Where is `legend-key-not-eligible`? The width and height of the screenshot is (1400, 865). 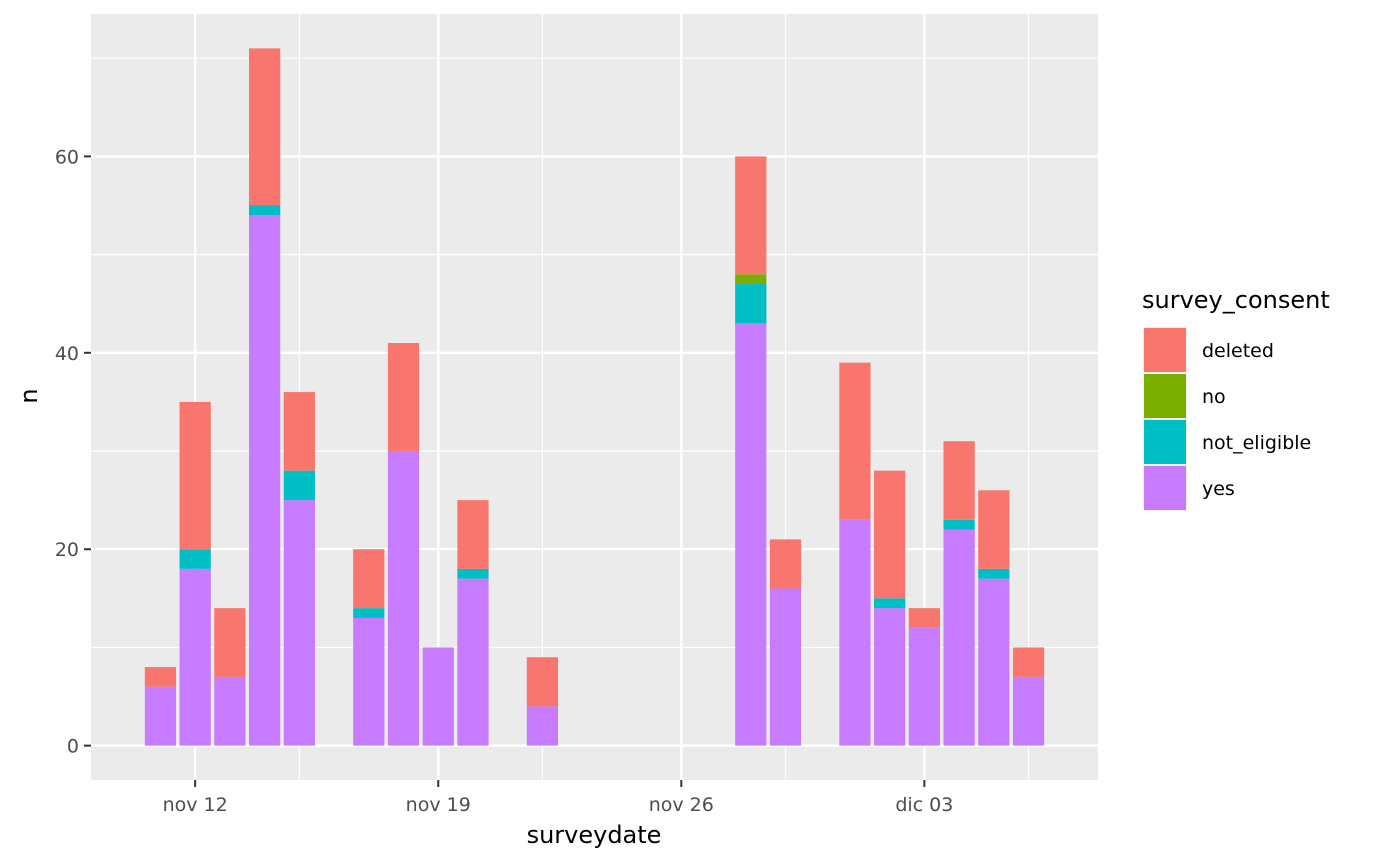 legend-key-not-eligible is located at coordinates (1165, 442).